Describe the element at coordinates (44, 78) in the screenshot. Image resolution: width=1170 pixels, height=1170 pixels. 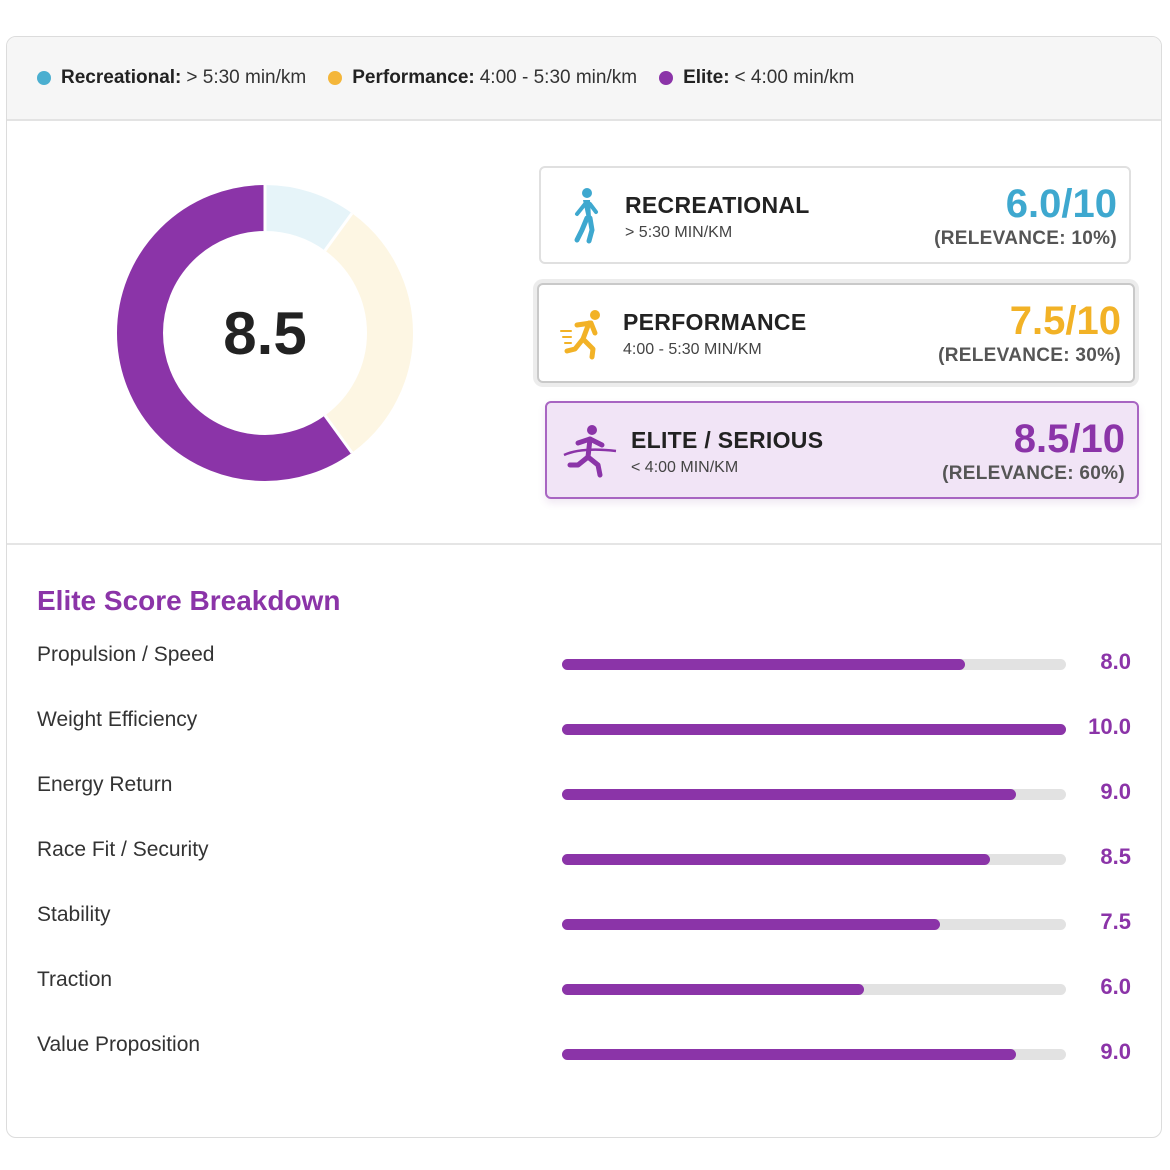
I see `legend-dot-recreational` at that location.